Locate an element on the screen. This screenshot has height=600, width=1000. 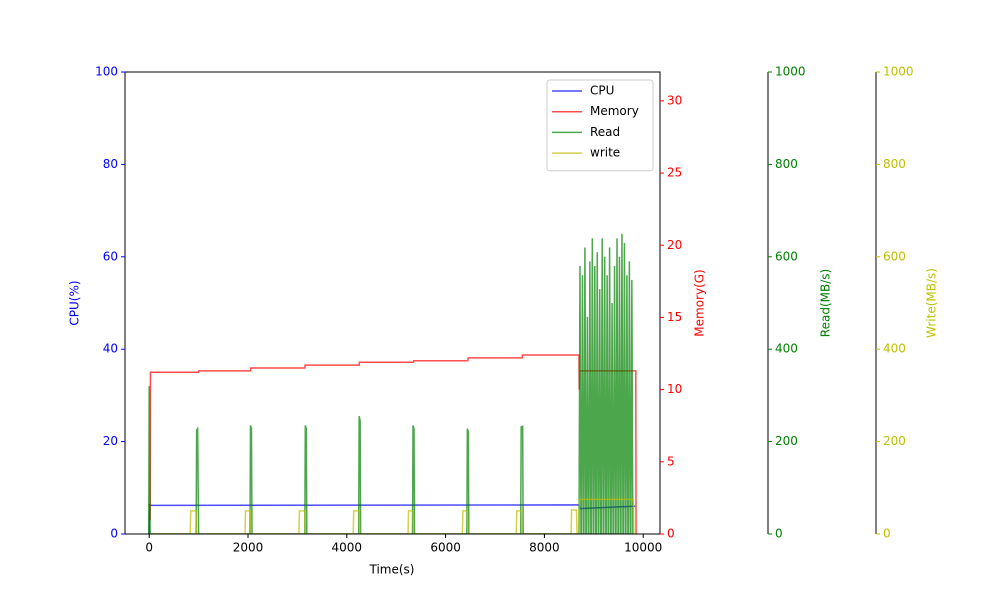
legend-label: Memory is located at coordinates (614, 111).